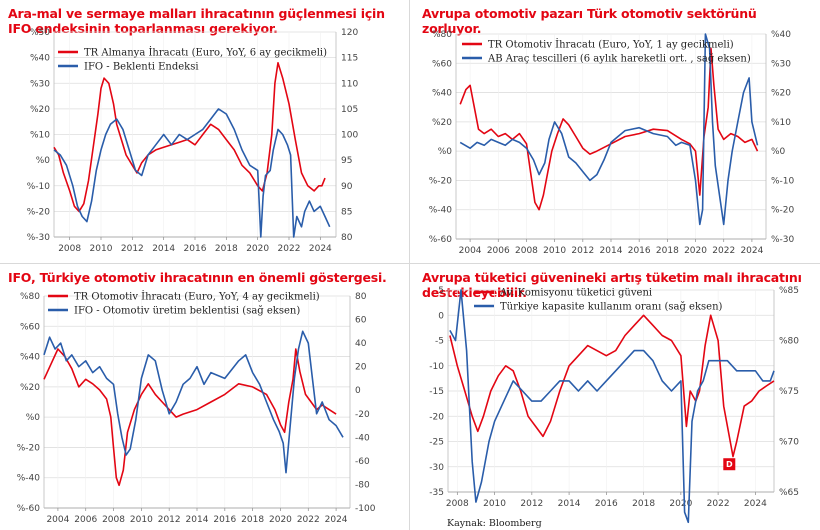 The image size is (820, 530). I want to click on y-right-tick-label: %10, so click(781, 123).